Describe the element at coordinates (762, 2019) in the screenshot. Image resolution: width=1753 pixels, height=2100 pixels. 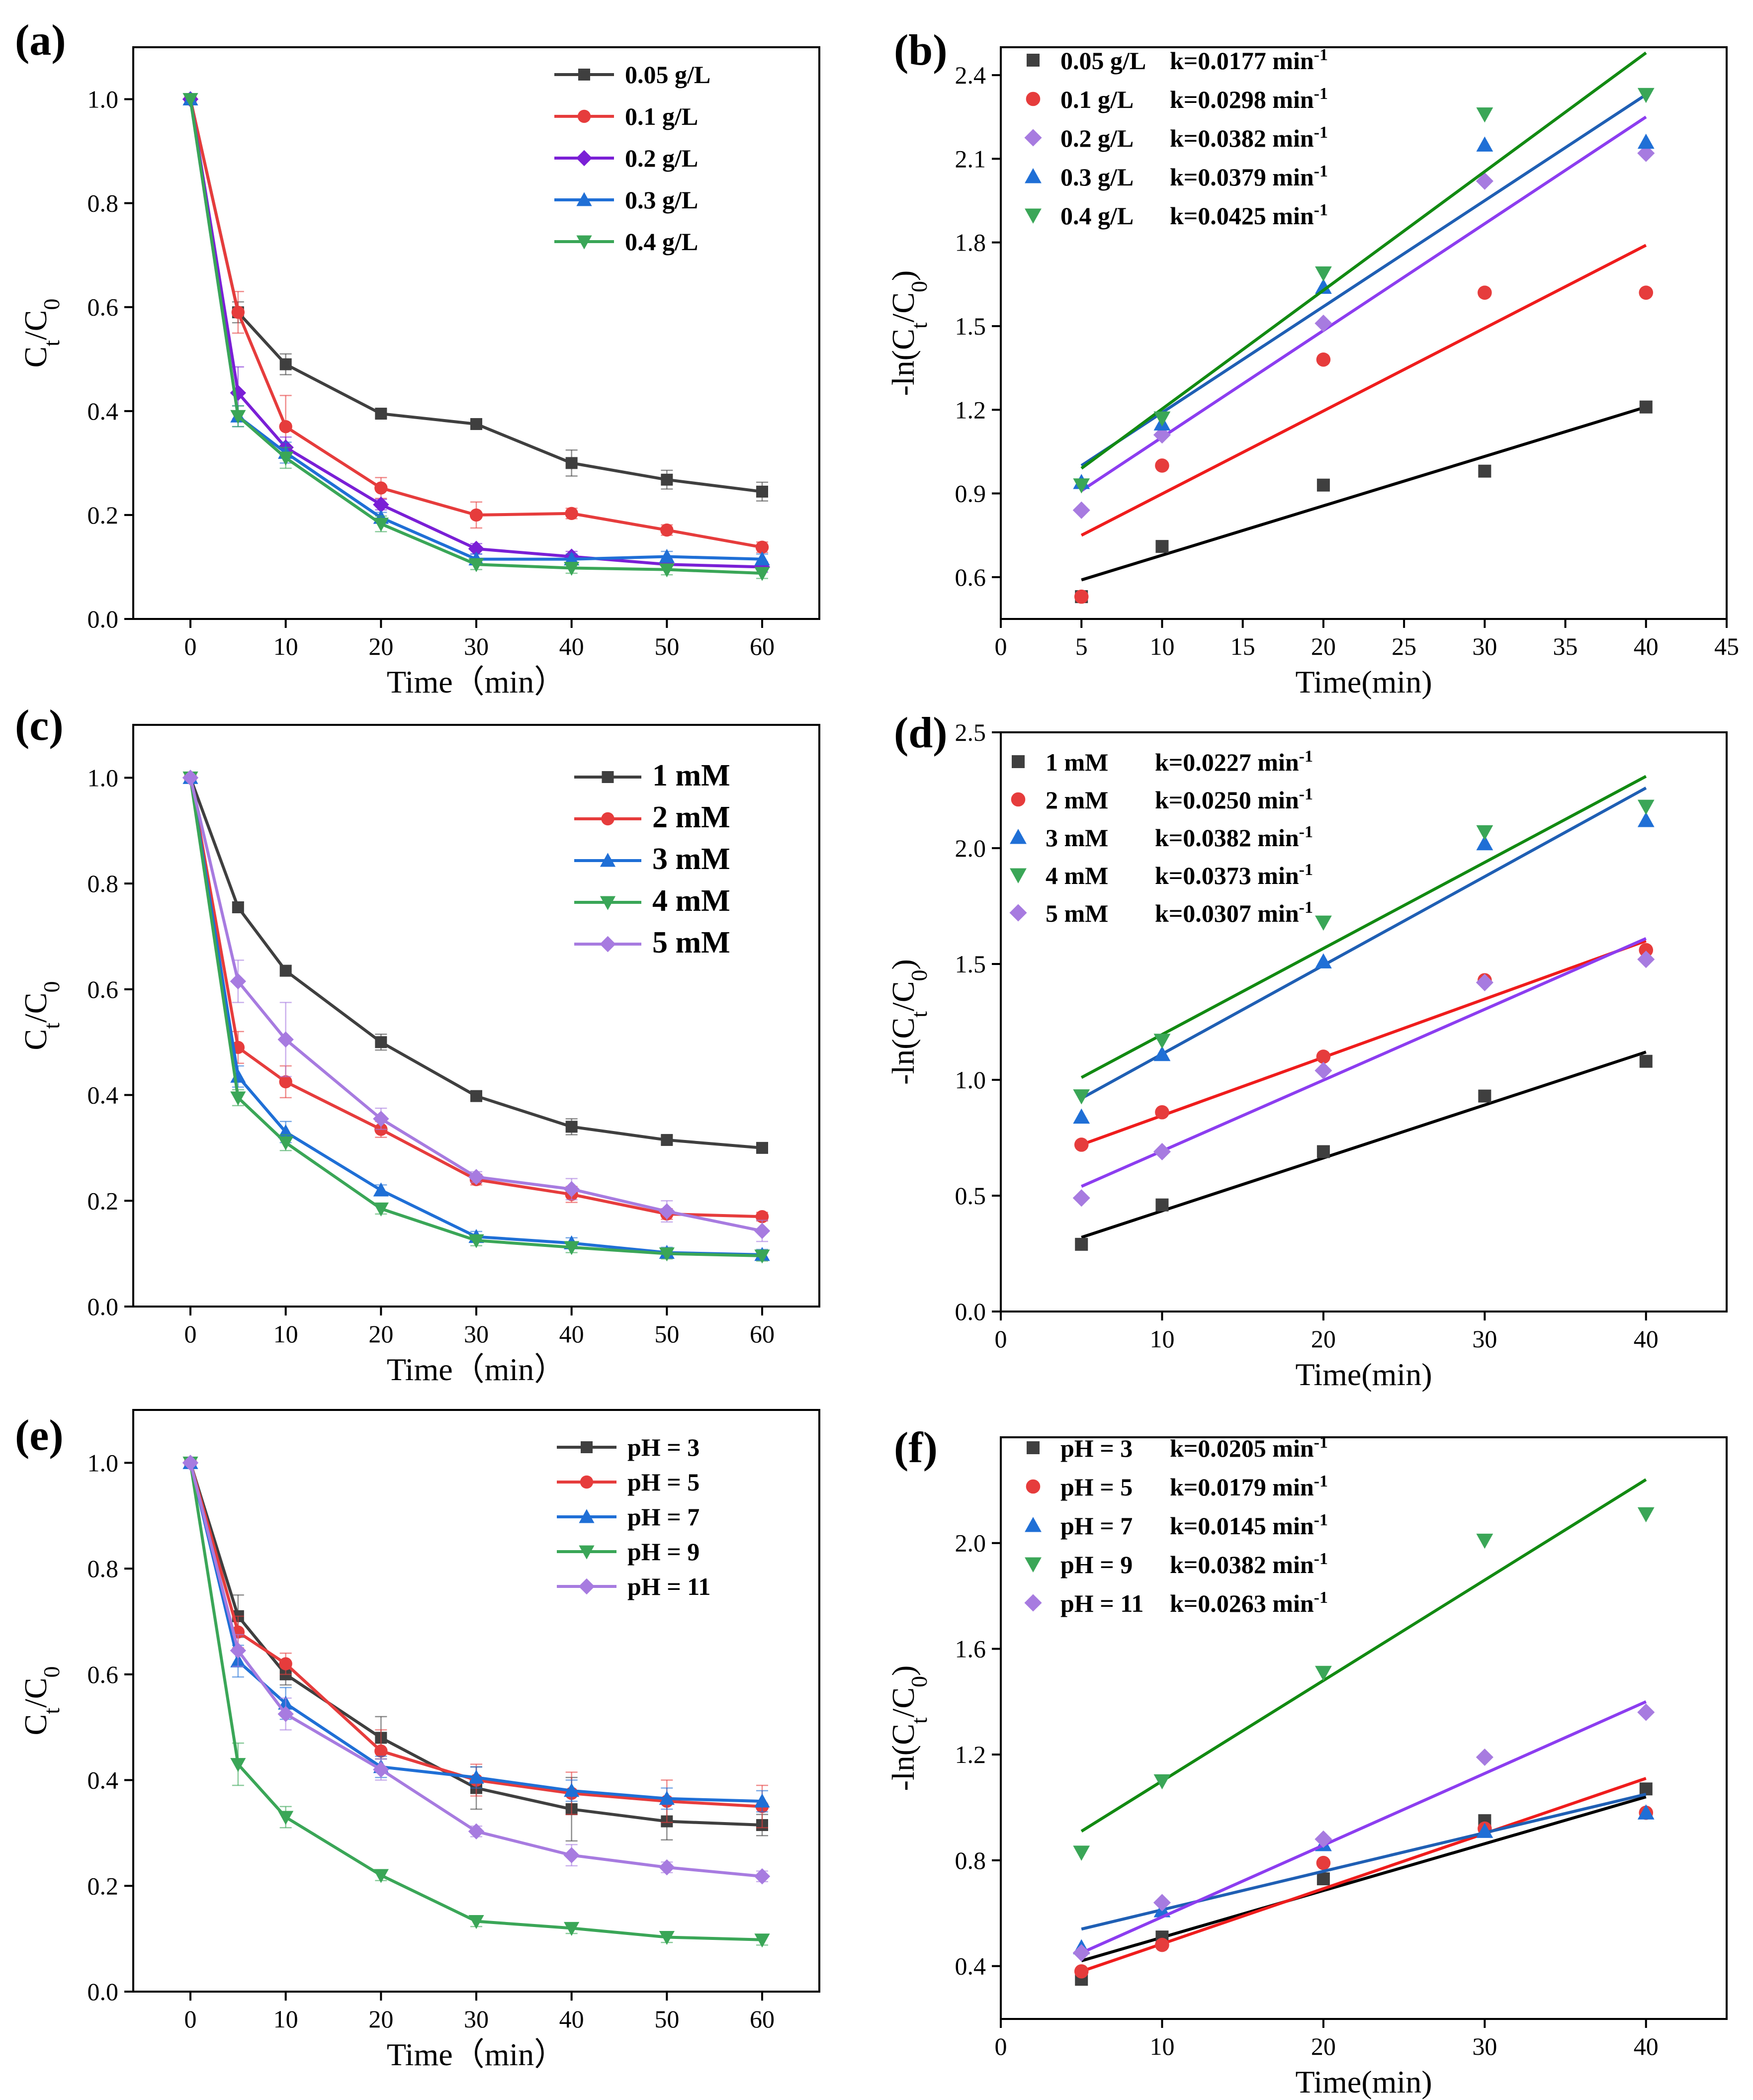
I see `x-tick-label: 60` at that location.